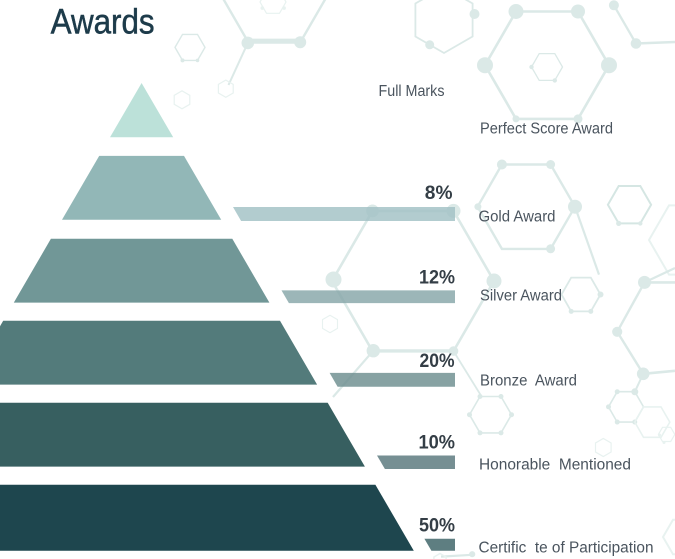  What do you see at coordinates (439, 193) in the screenshot?
I see `svg-text: 8%` at bounding box center [439, 193].